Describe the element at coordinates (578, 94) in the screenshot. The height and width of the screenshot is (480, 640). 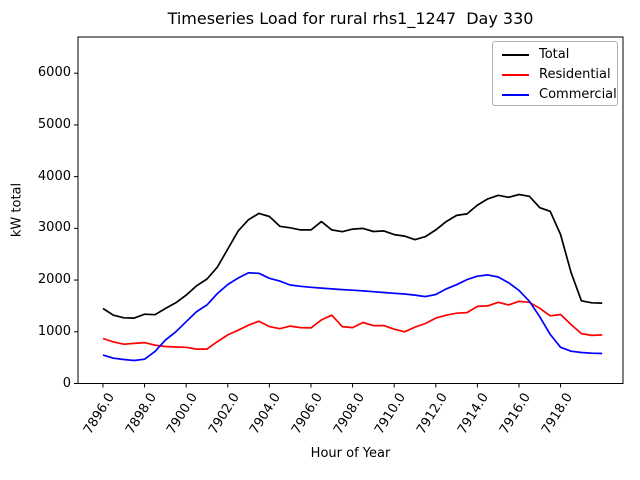
I see `legend-label: Commercial` at that location.